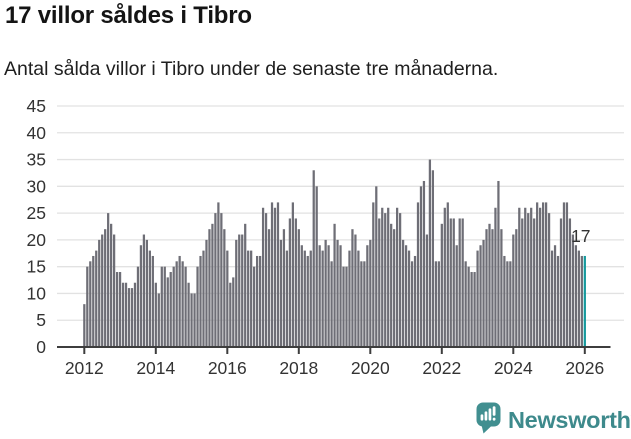 The image size is (631, 439). Describe the element at coordinates (128, 15) in the screenshot. I see `chart-title: 17 villor såldes i Tibro` at that location.